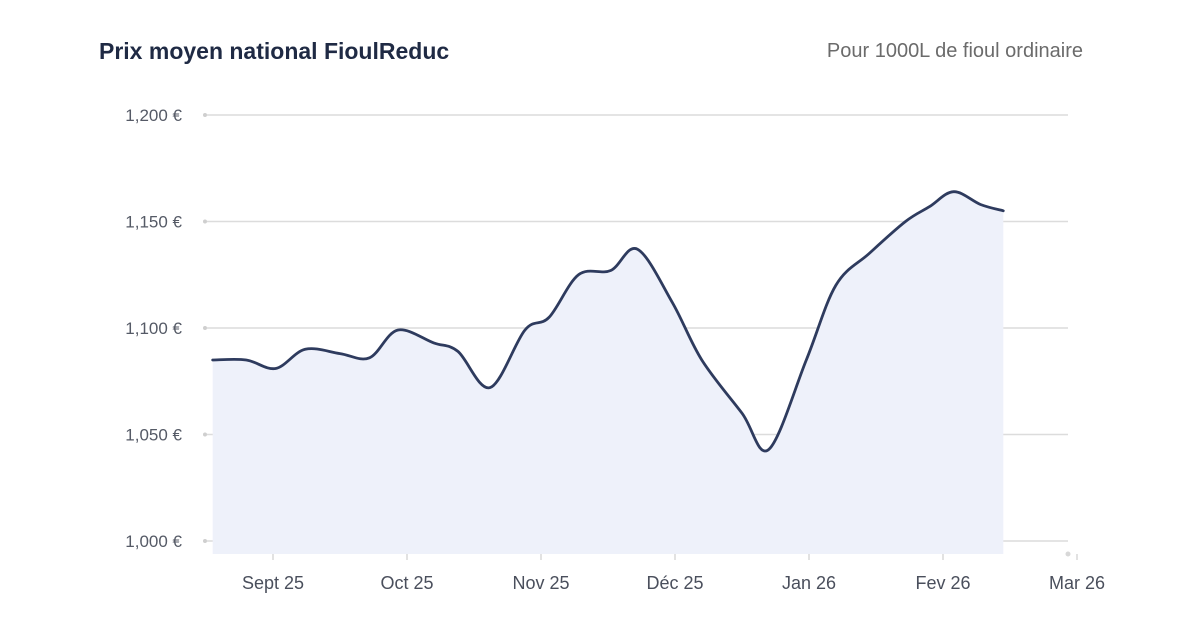  Describe the element at coordinates (1068, 554) in the screenshot. I see `x-axis-end-marker` at that location.